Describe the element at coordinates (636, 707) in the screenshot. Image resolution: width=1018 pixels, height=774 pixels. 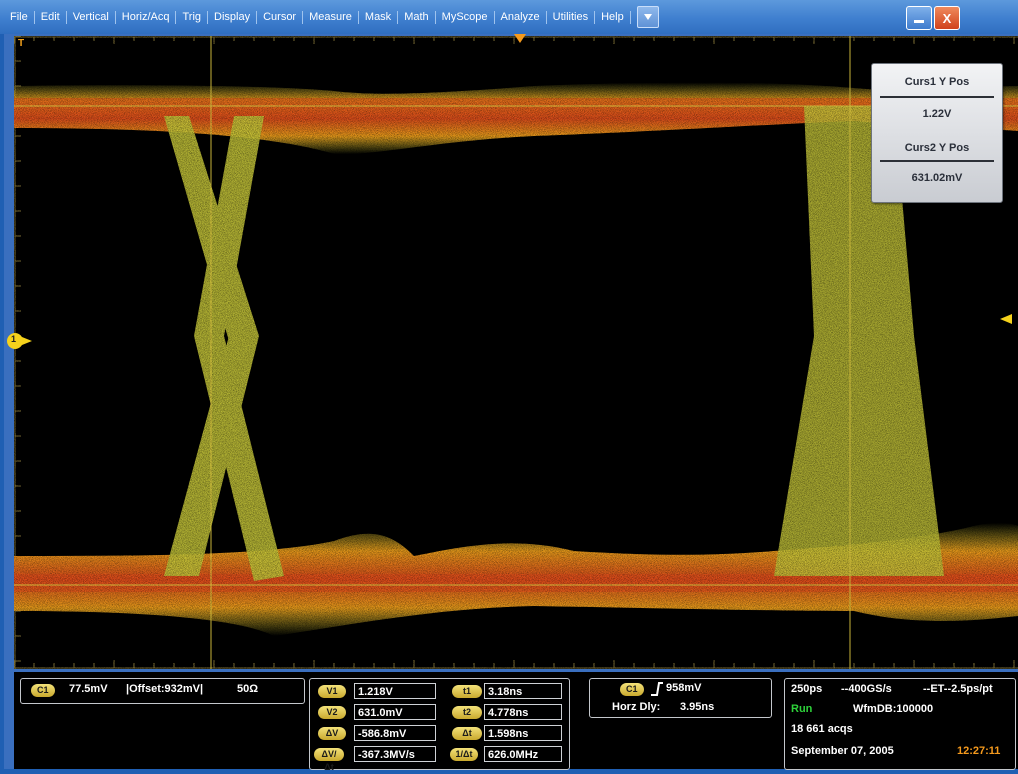
I see `horz-delay-label: Horz Dly:` at that location.